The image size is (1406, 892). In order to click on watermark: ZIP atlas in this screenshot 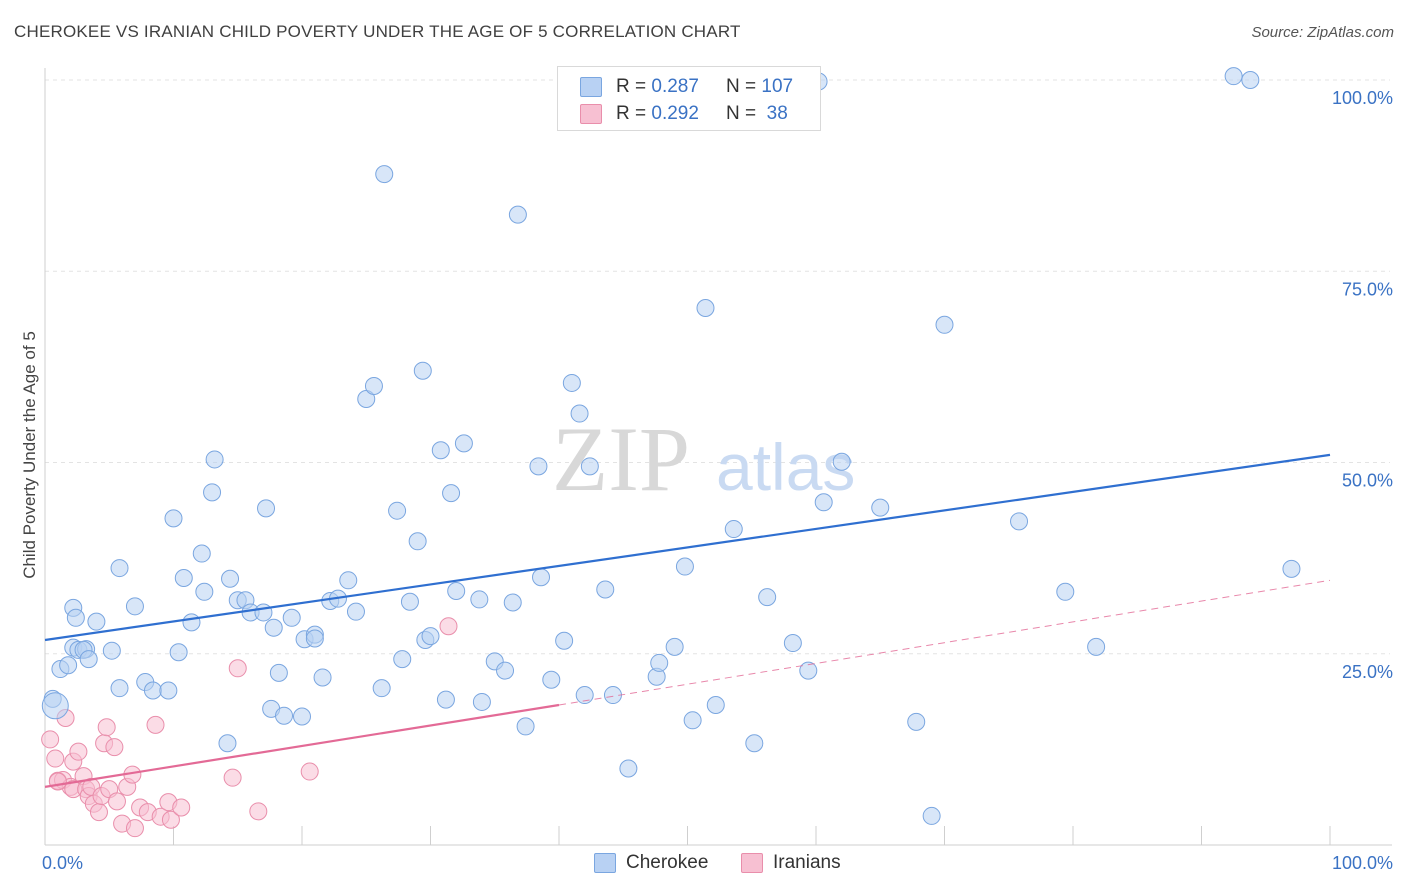, I will do `click(703, 459)`.